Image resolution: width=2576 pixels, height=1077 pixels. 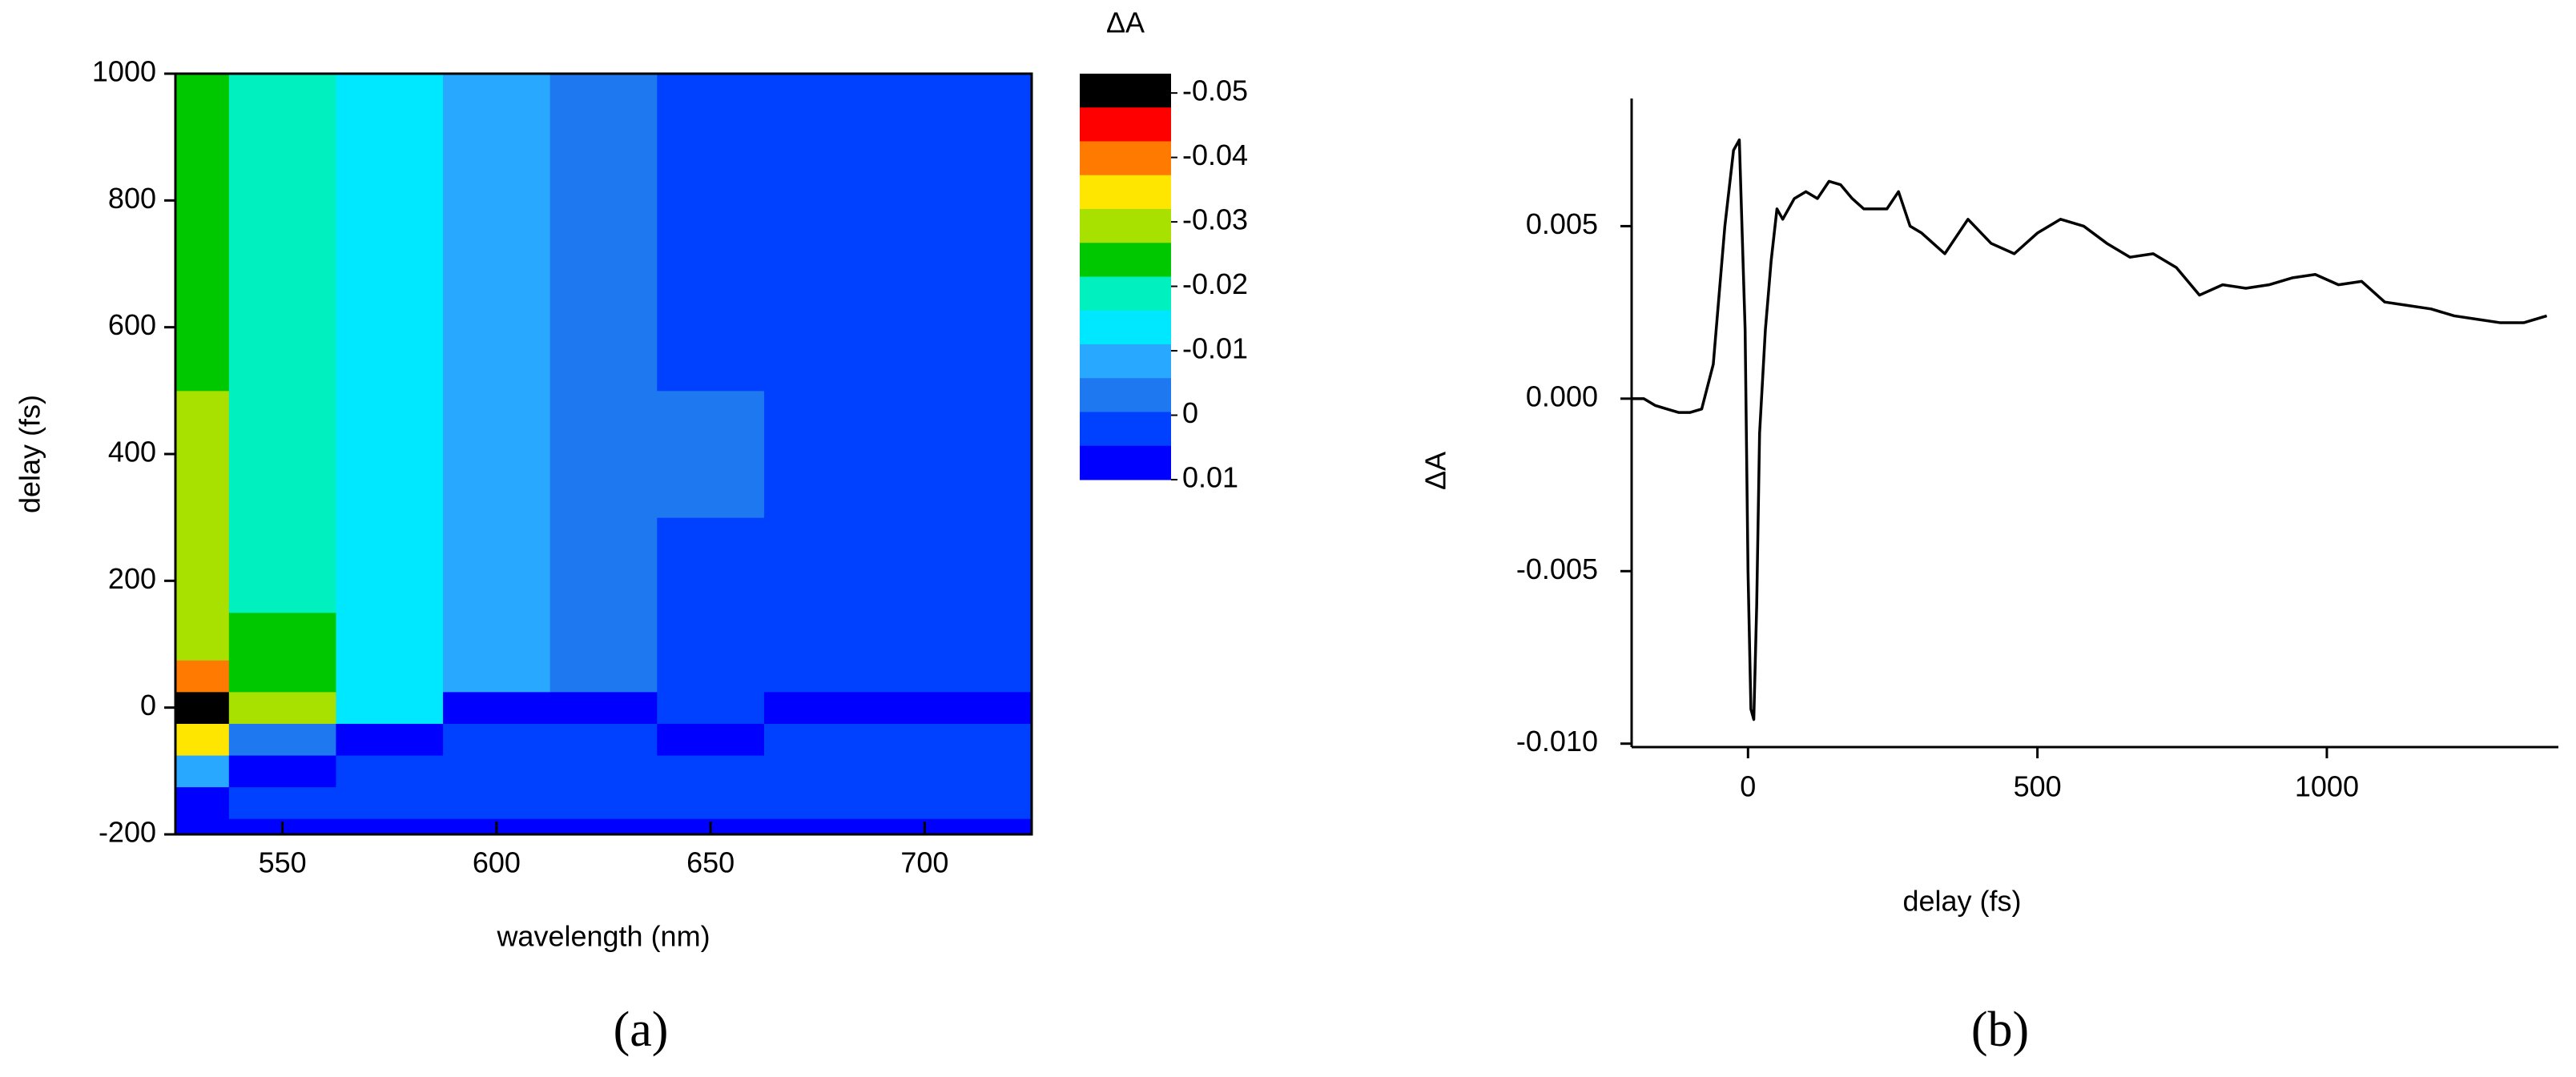 I want to click on y-tick-label: -0.005, so click(x=1557, y=569).